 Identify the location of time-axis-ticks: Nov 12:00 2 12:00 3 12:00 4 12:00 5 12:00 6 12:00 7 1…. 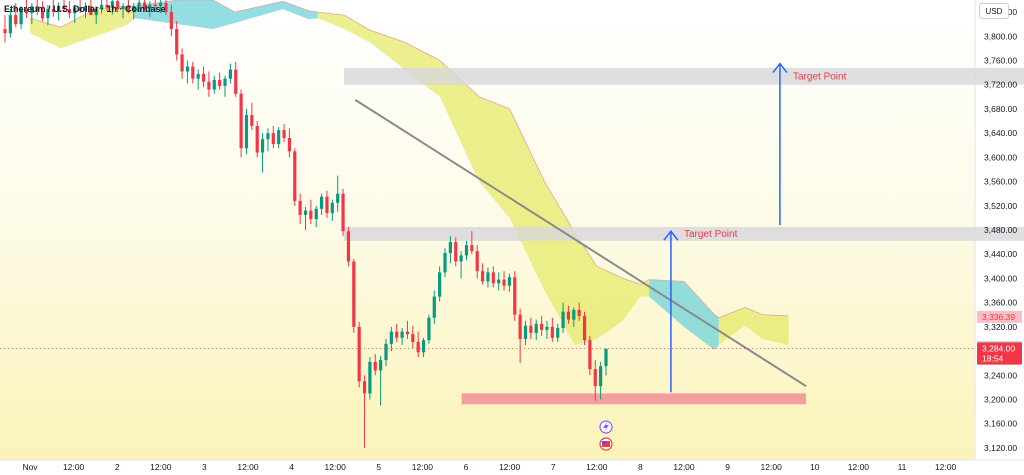
(489, 467).